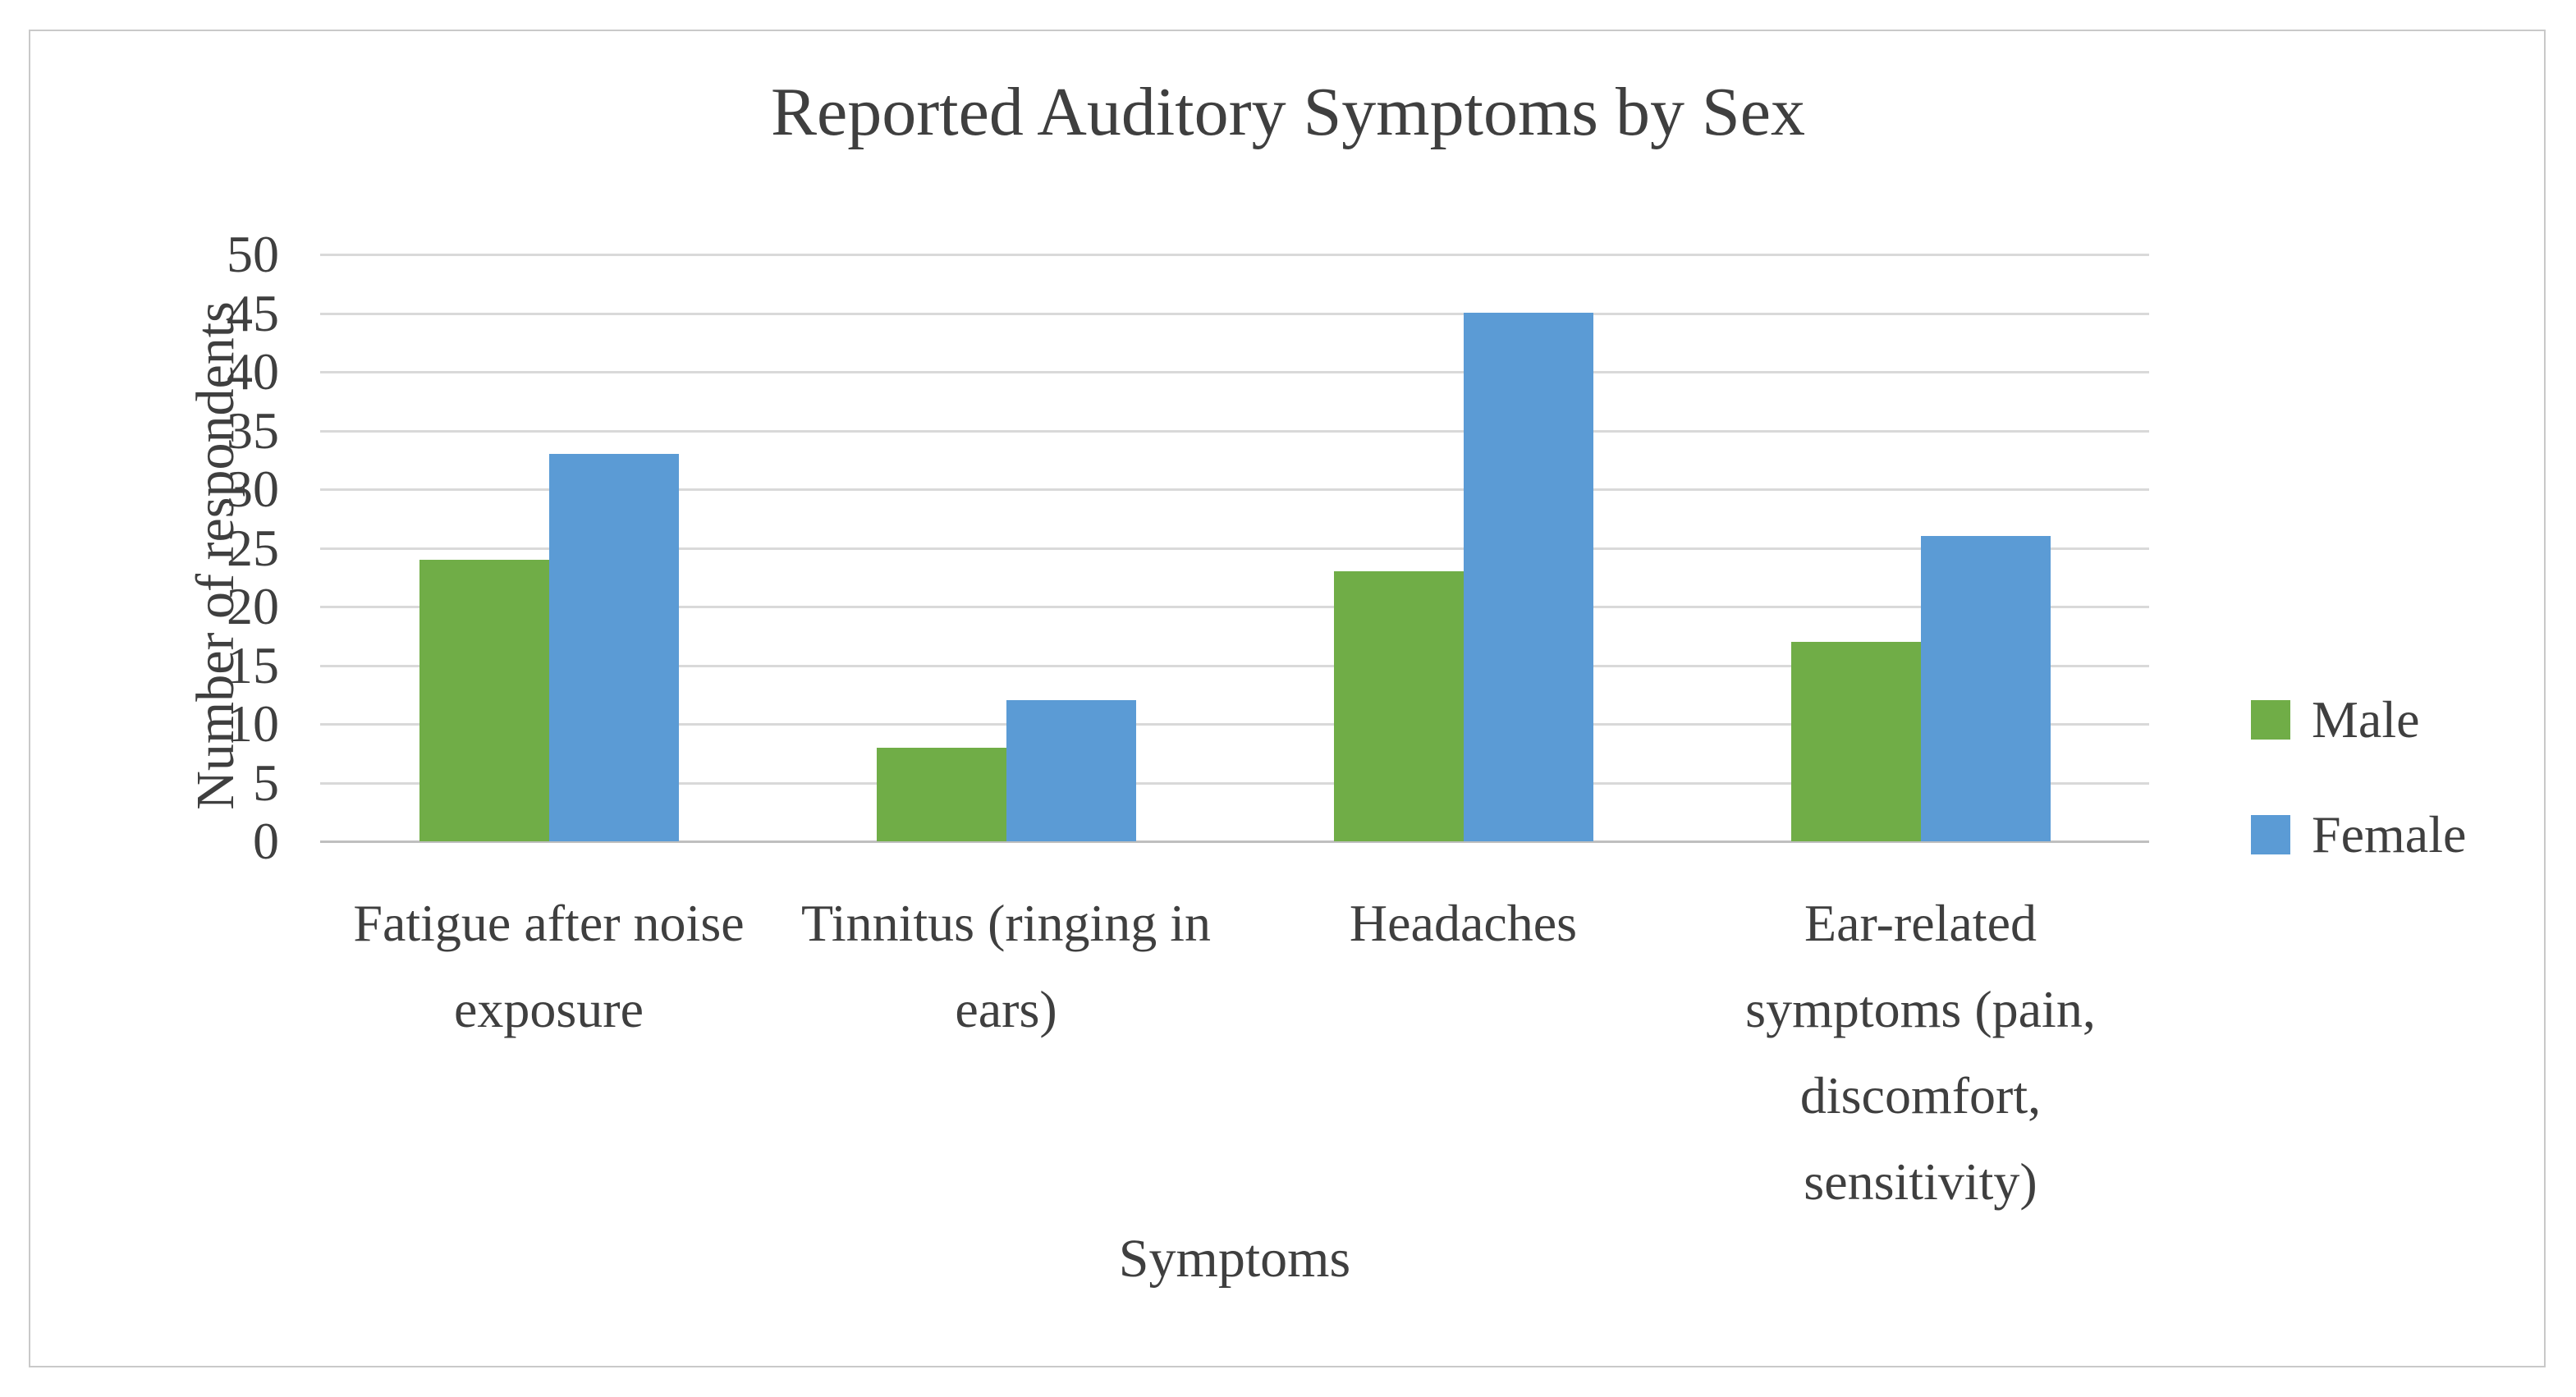 This screenshot has height=1397, width=2576. Describe the element at coordinates (1006, 966) in the screenshot. I see `x-category-label: Tinnitus (ringing in ears)` at that location.